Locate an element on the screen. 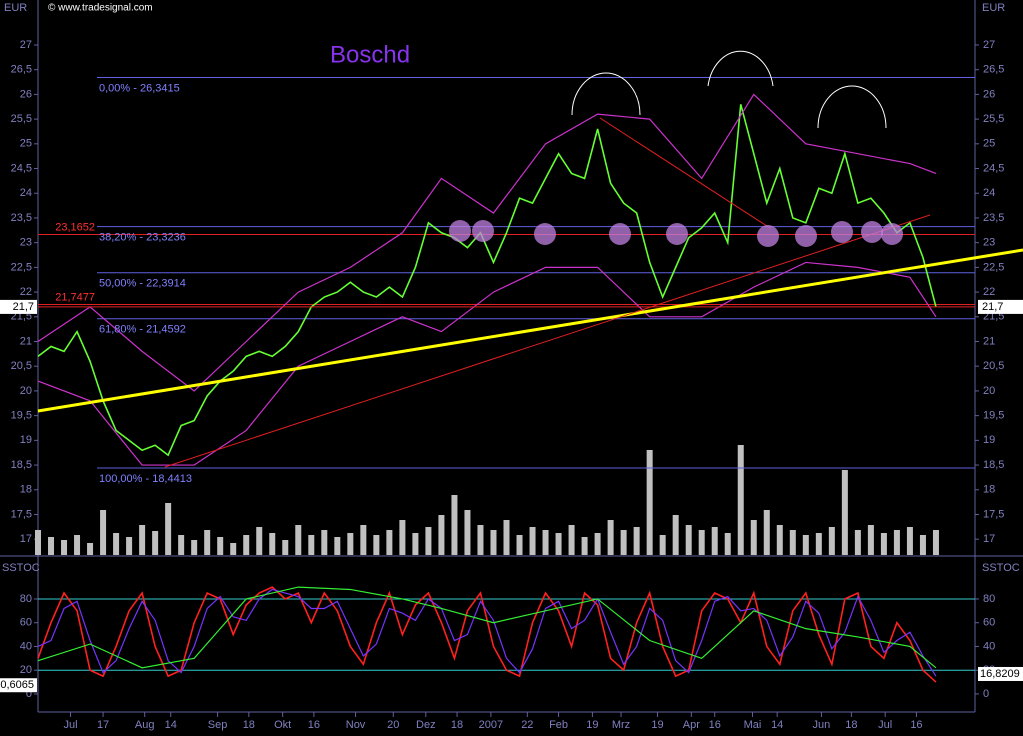 The image size is (1023, 736). chart-title: Boschd is located at coordinates (370, 54).